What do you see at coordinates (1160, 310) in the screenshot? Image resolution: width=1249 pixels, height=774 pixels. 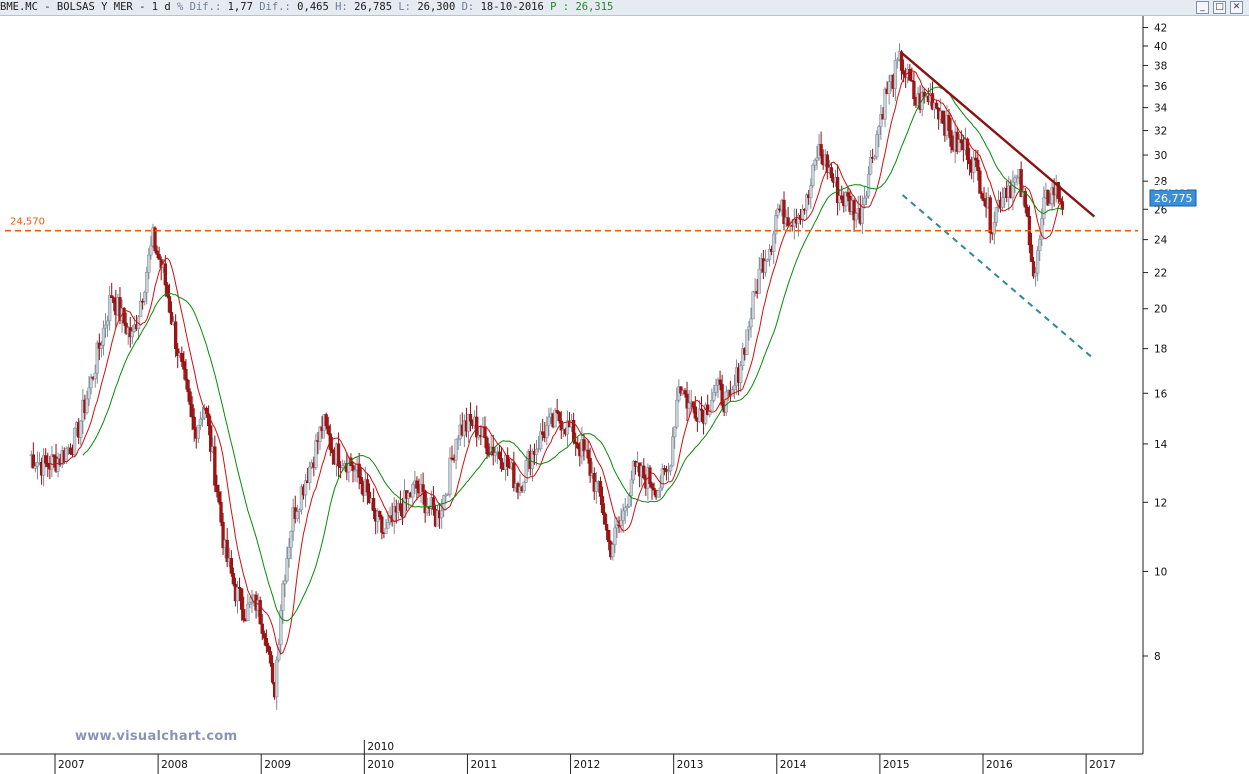 I see `y-tick-label: 20` at bounding box center [1160, 310].